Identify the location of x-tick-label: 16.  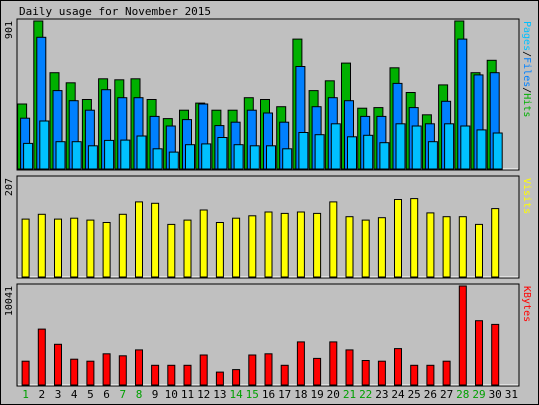
(268, 394).